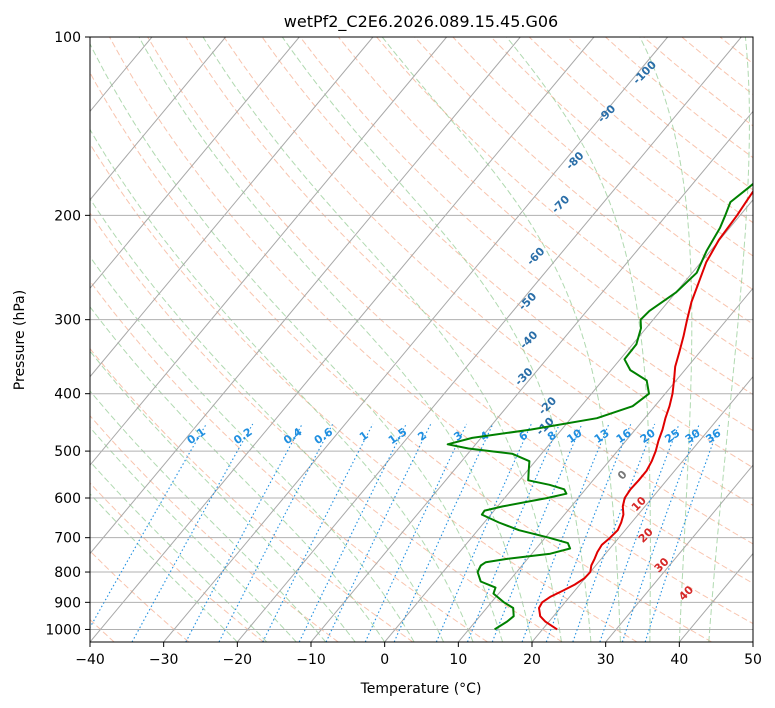 Image resolution: width=775 pixels, height=708 pixels. I want to click on chart-title: wetPf2_C2E6.2026.089.15.45.G06, so click(421, 22).